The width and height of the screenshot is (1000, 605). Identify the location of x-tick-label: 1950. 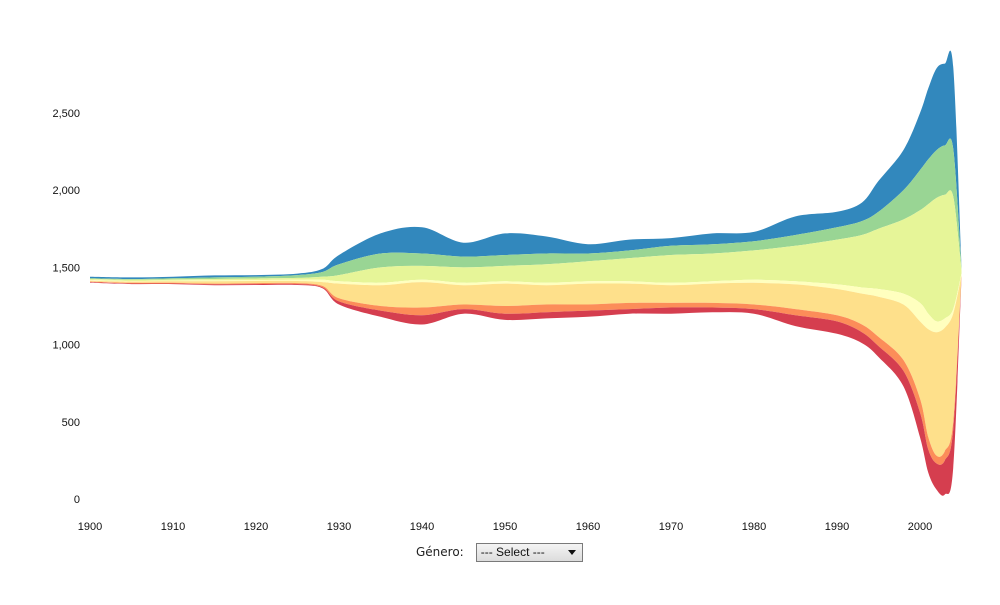
(505, 527).